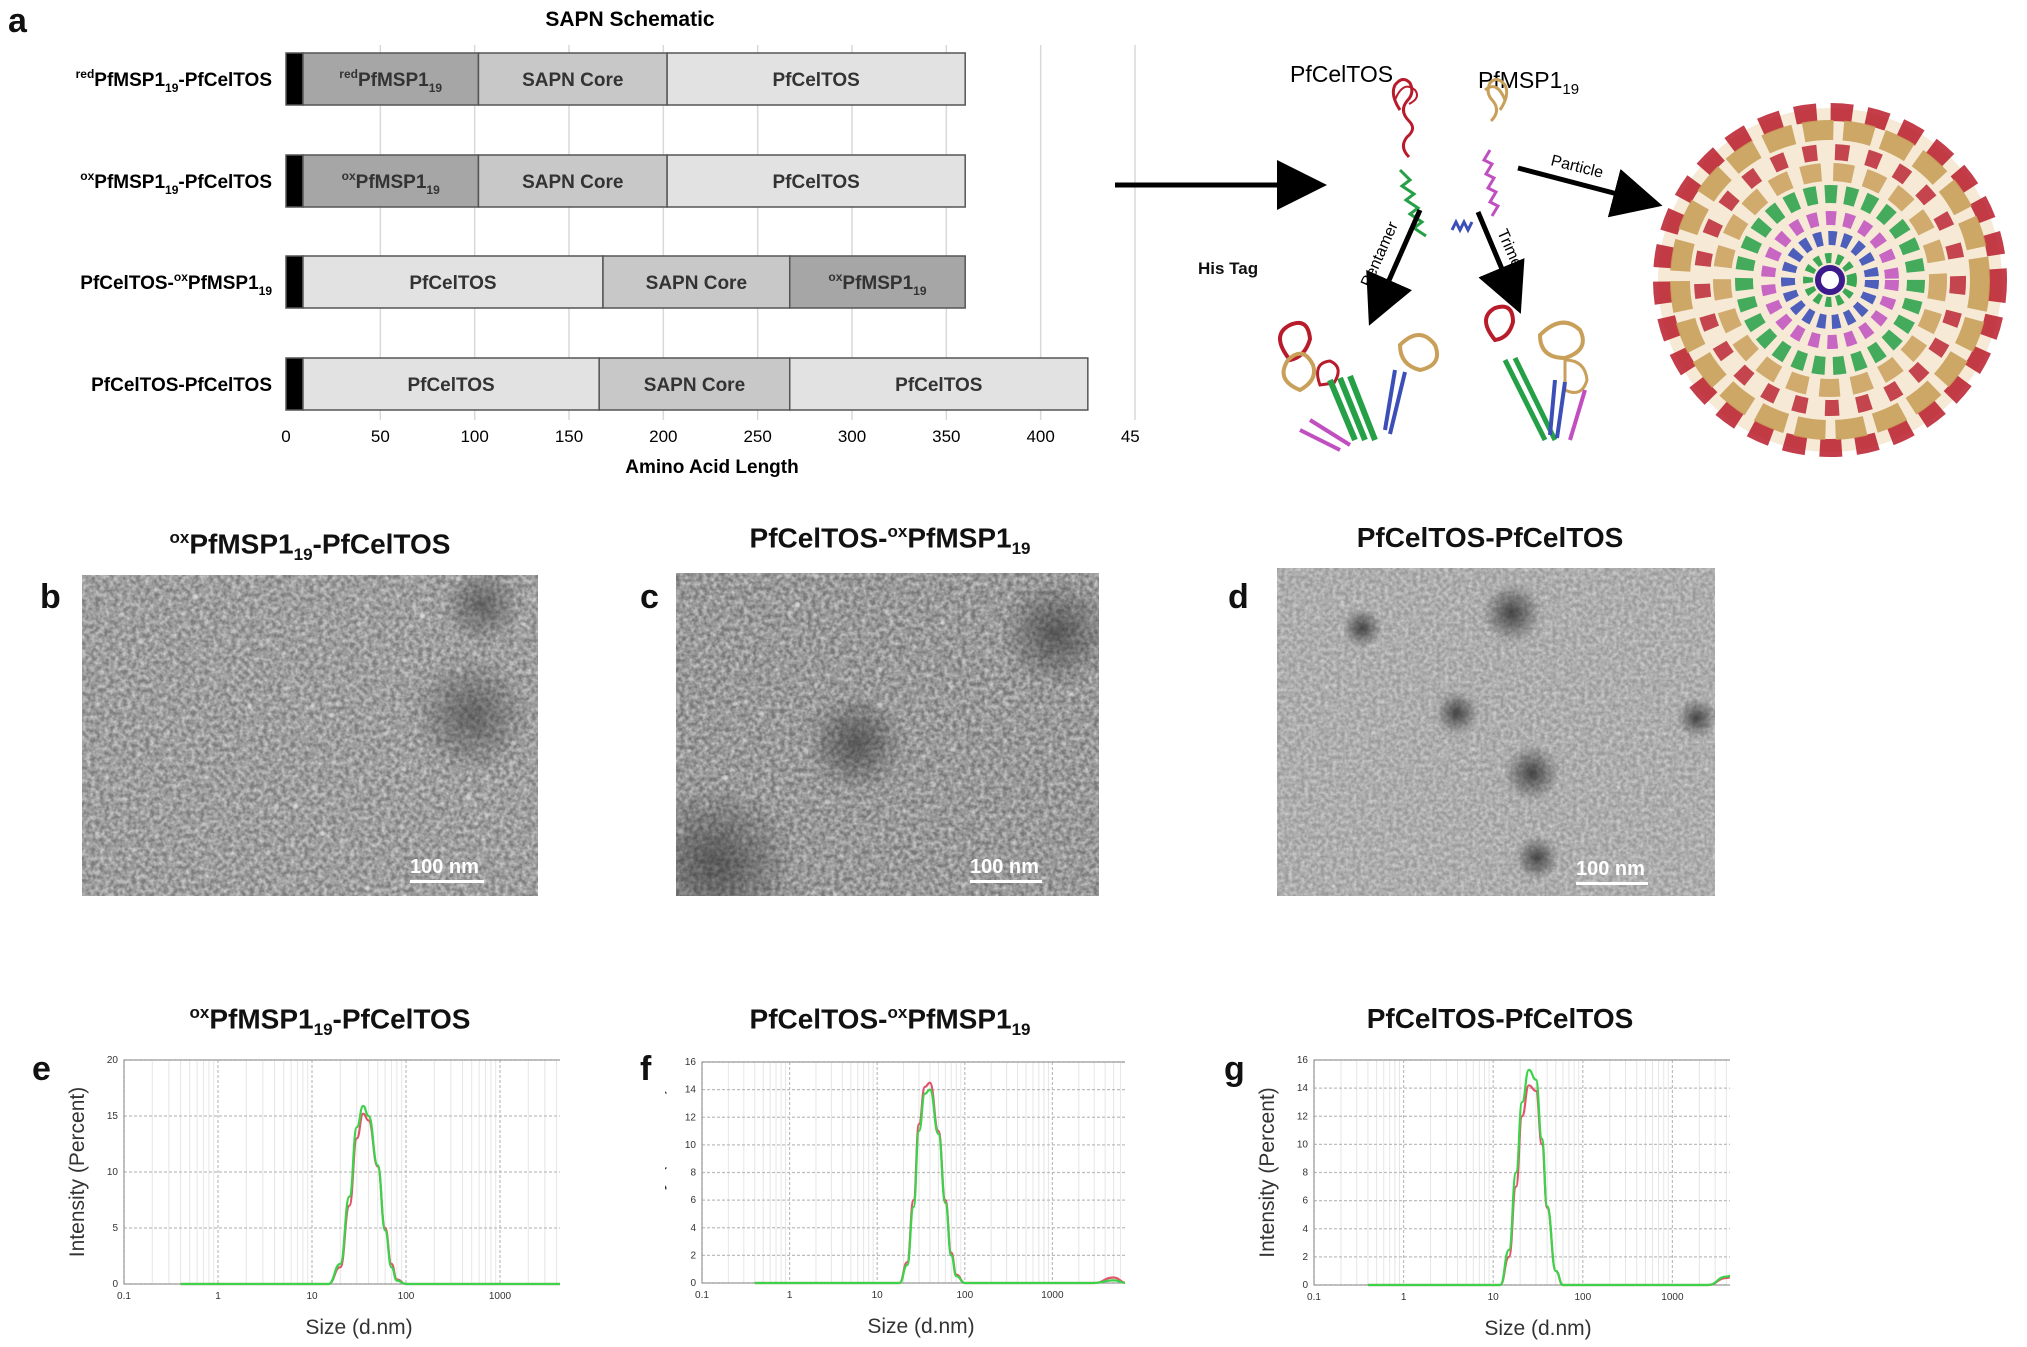  Describe the element at coordinates (887, 734) in the screenshot. I see `tem-micrograph-c` at that location.